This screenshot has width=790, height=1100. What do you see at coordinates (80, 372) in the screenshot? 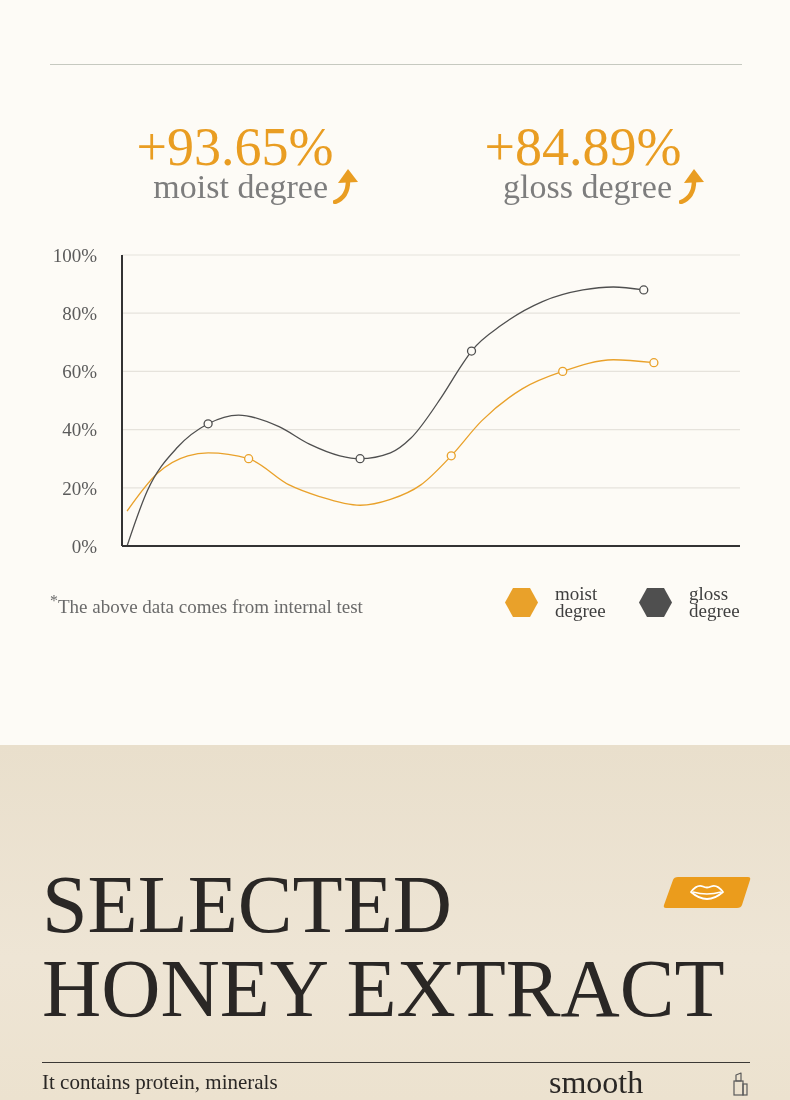
I see `y-tick-label: 60%` at bounding box center [80, 372].